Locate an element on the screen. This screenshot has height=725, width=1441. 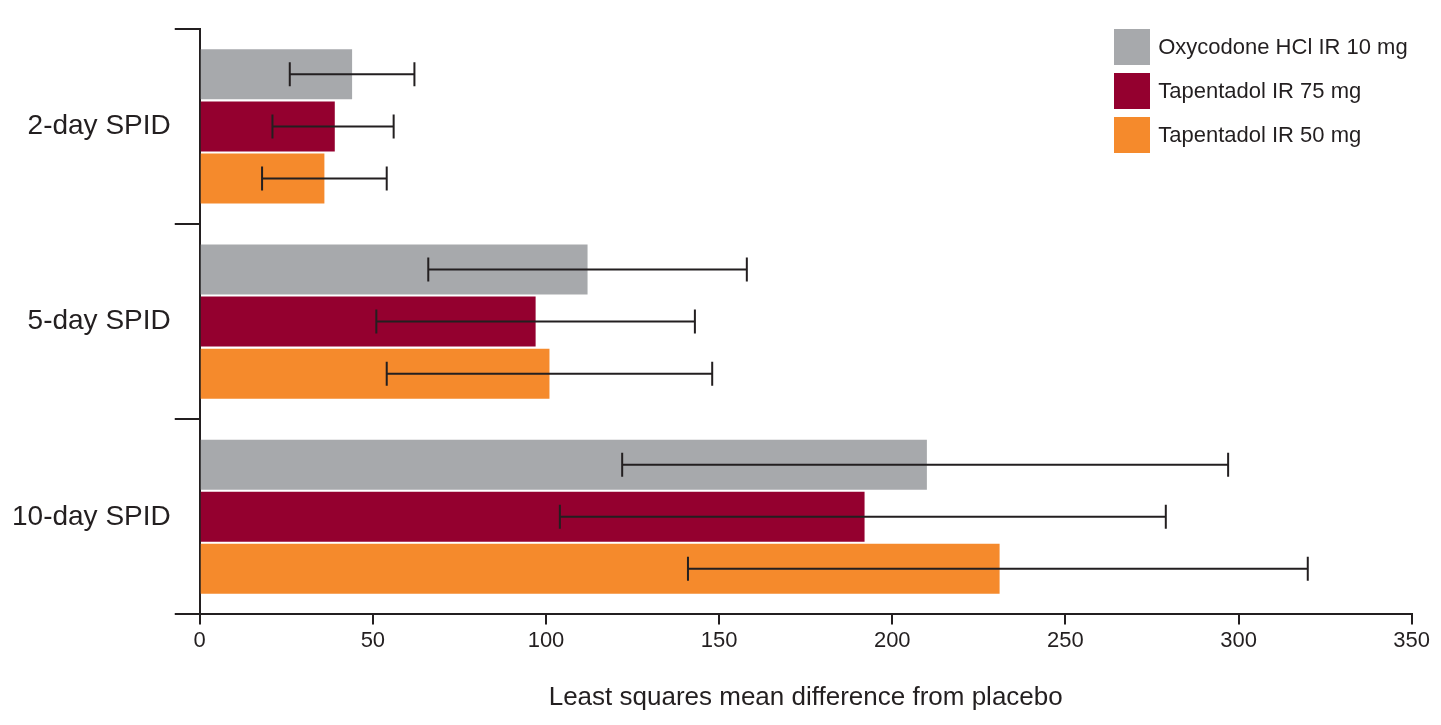
x-tick-label: 350 is located at coordinates (1412, 639).